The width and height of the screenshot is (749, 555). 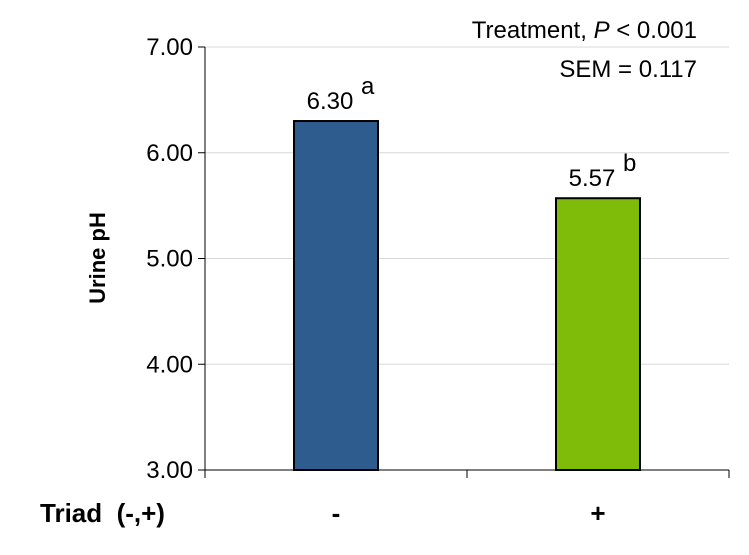 What do you see at coordinates (368, 86) in the screenshot?
I see `significance-letter: a` at bounding box center [368, 86].